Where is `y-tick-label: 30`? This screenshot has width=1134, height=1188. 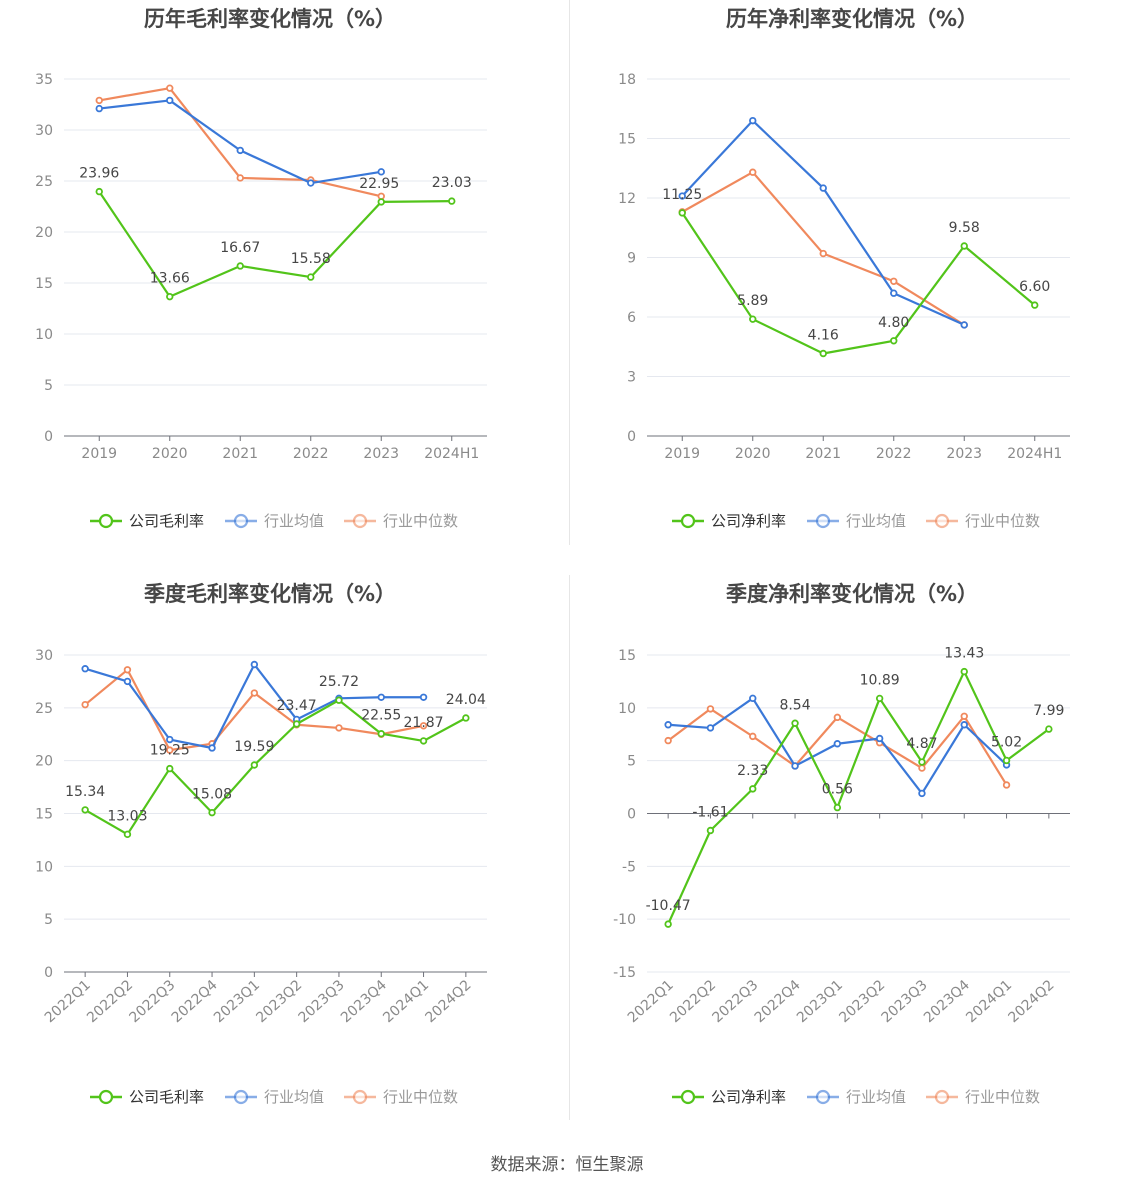
y-tick-label: 30 is located at coordinates (44, 656).